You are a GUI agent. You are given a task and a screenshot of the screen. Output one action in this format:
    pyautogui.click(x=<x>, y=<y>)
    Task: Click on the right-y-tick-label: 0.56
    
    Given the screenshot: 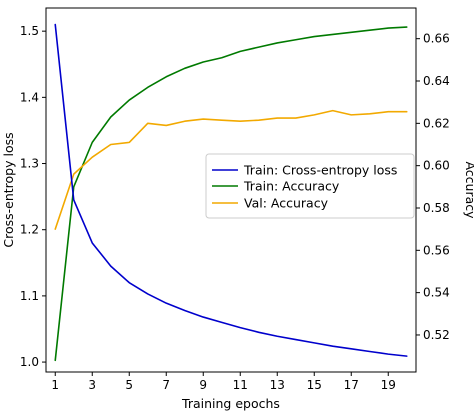 What is the action you would take?
    pyautogui.click(x=436, y=250)
    